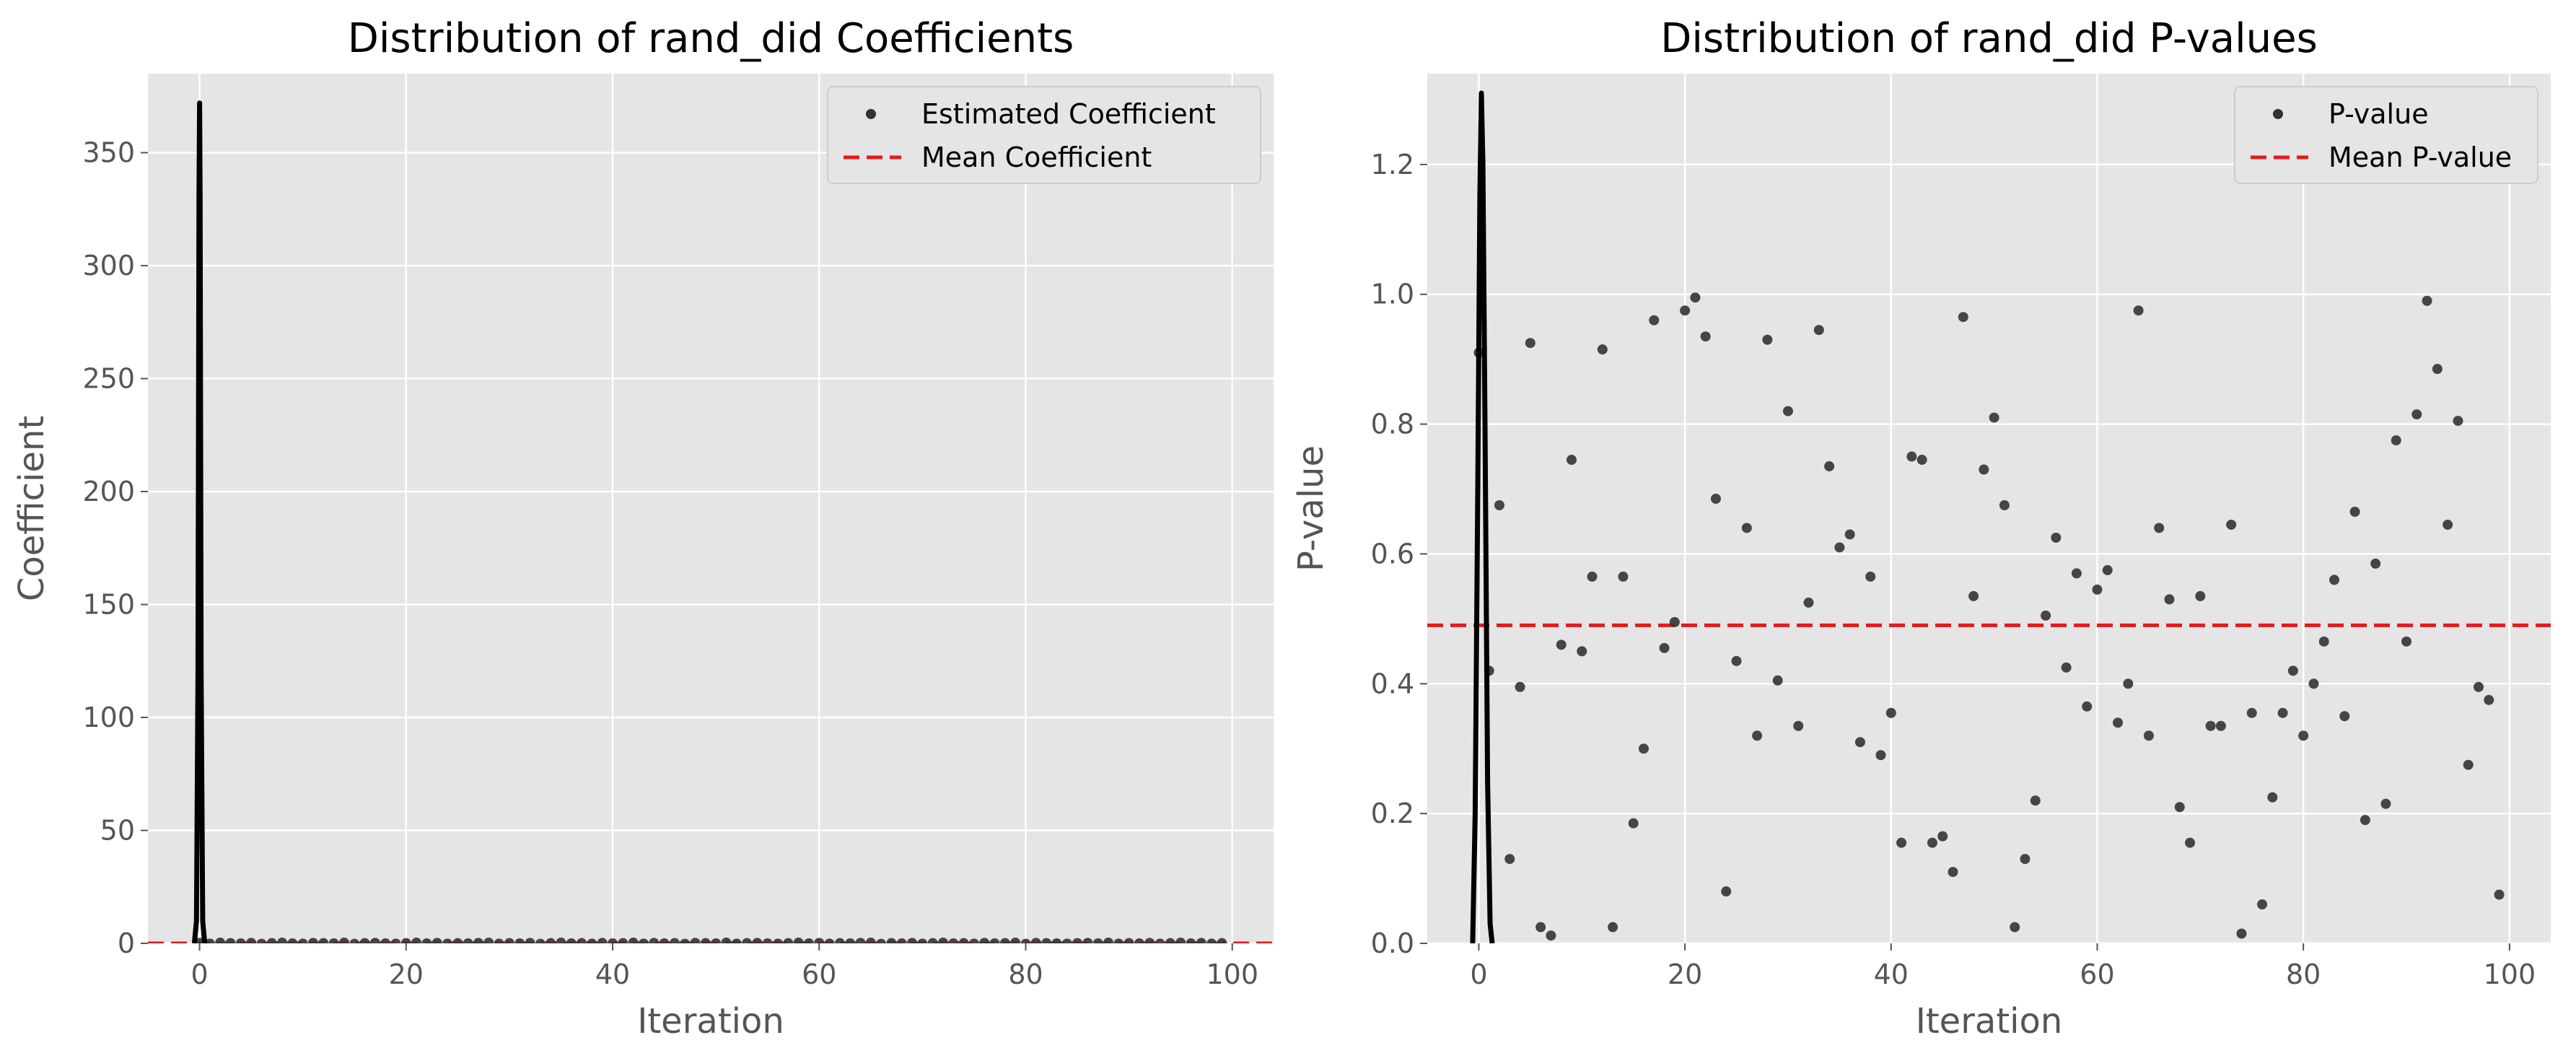 This screenshot has height=1061, width=2576. What do you see at coordinates (118, 831) in the screenshot?
I see `y-tick-label: 50` at bounding box center [118, 831].